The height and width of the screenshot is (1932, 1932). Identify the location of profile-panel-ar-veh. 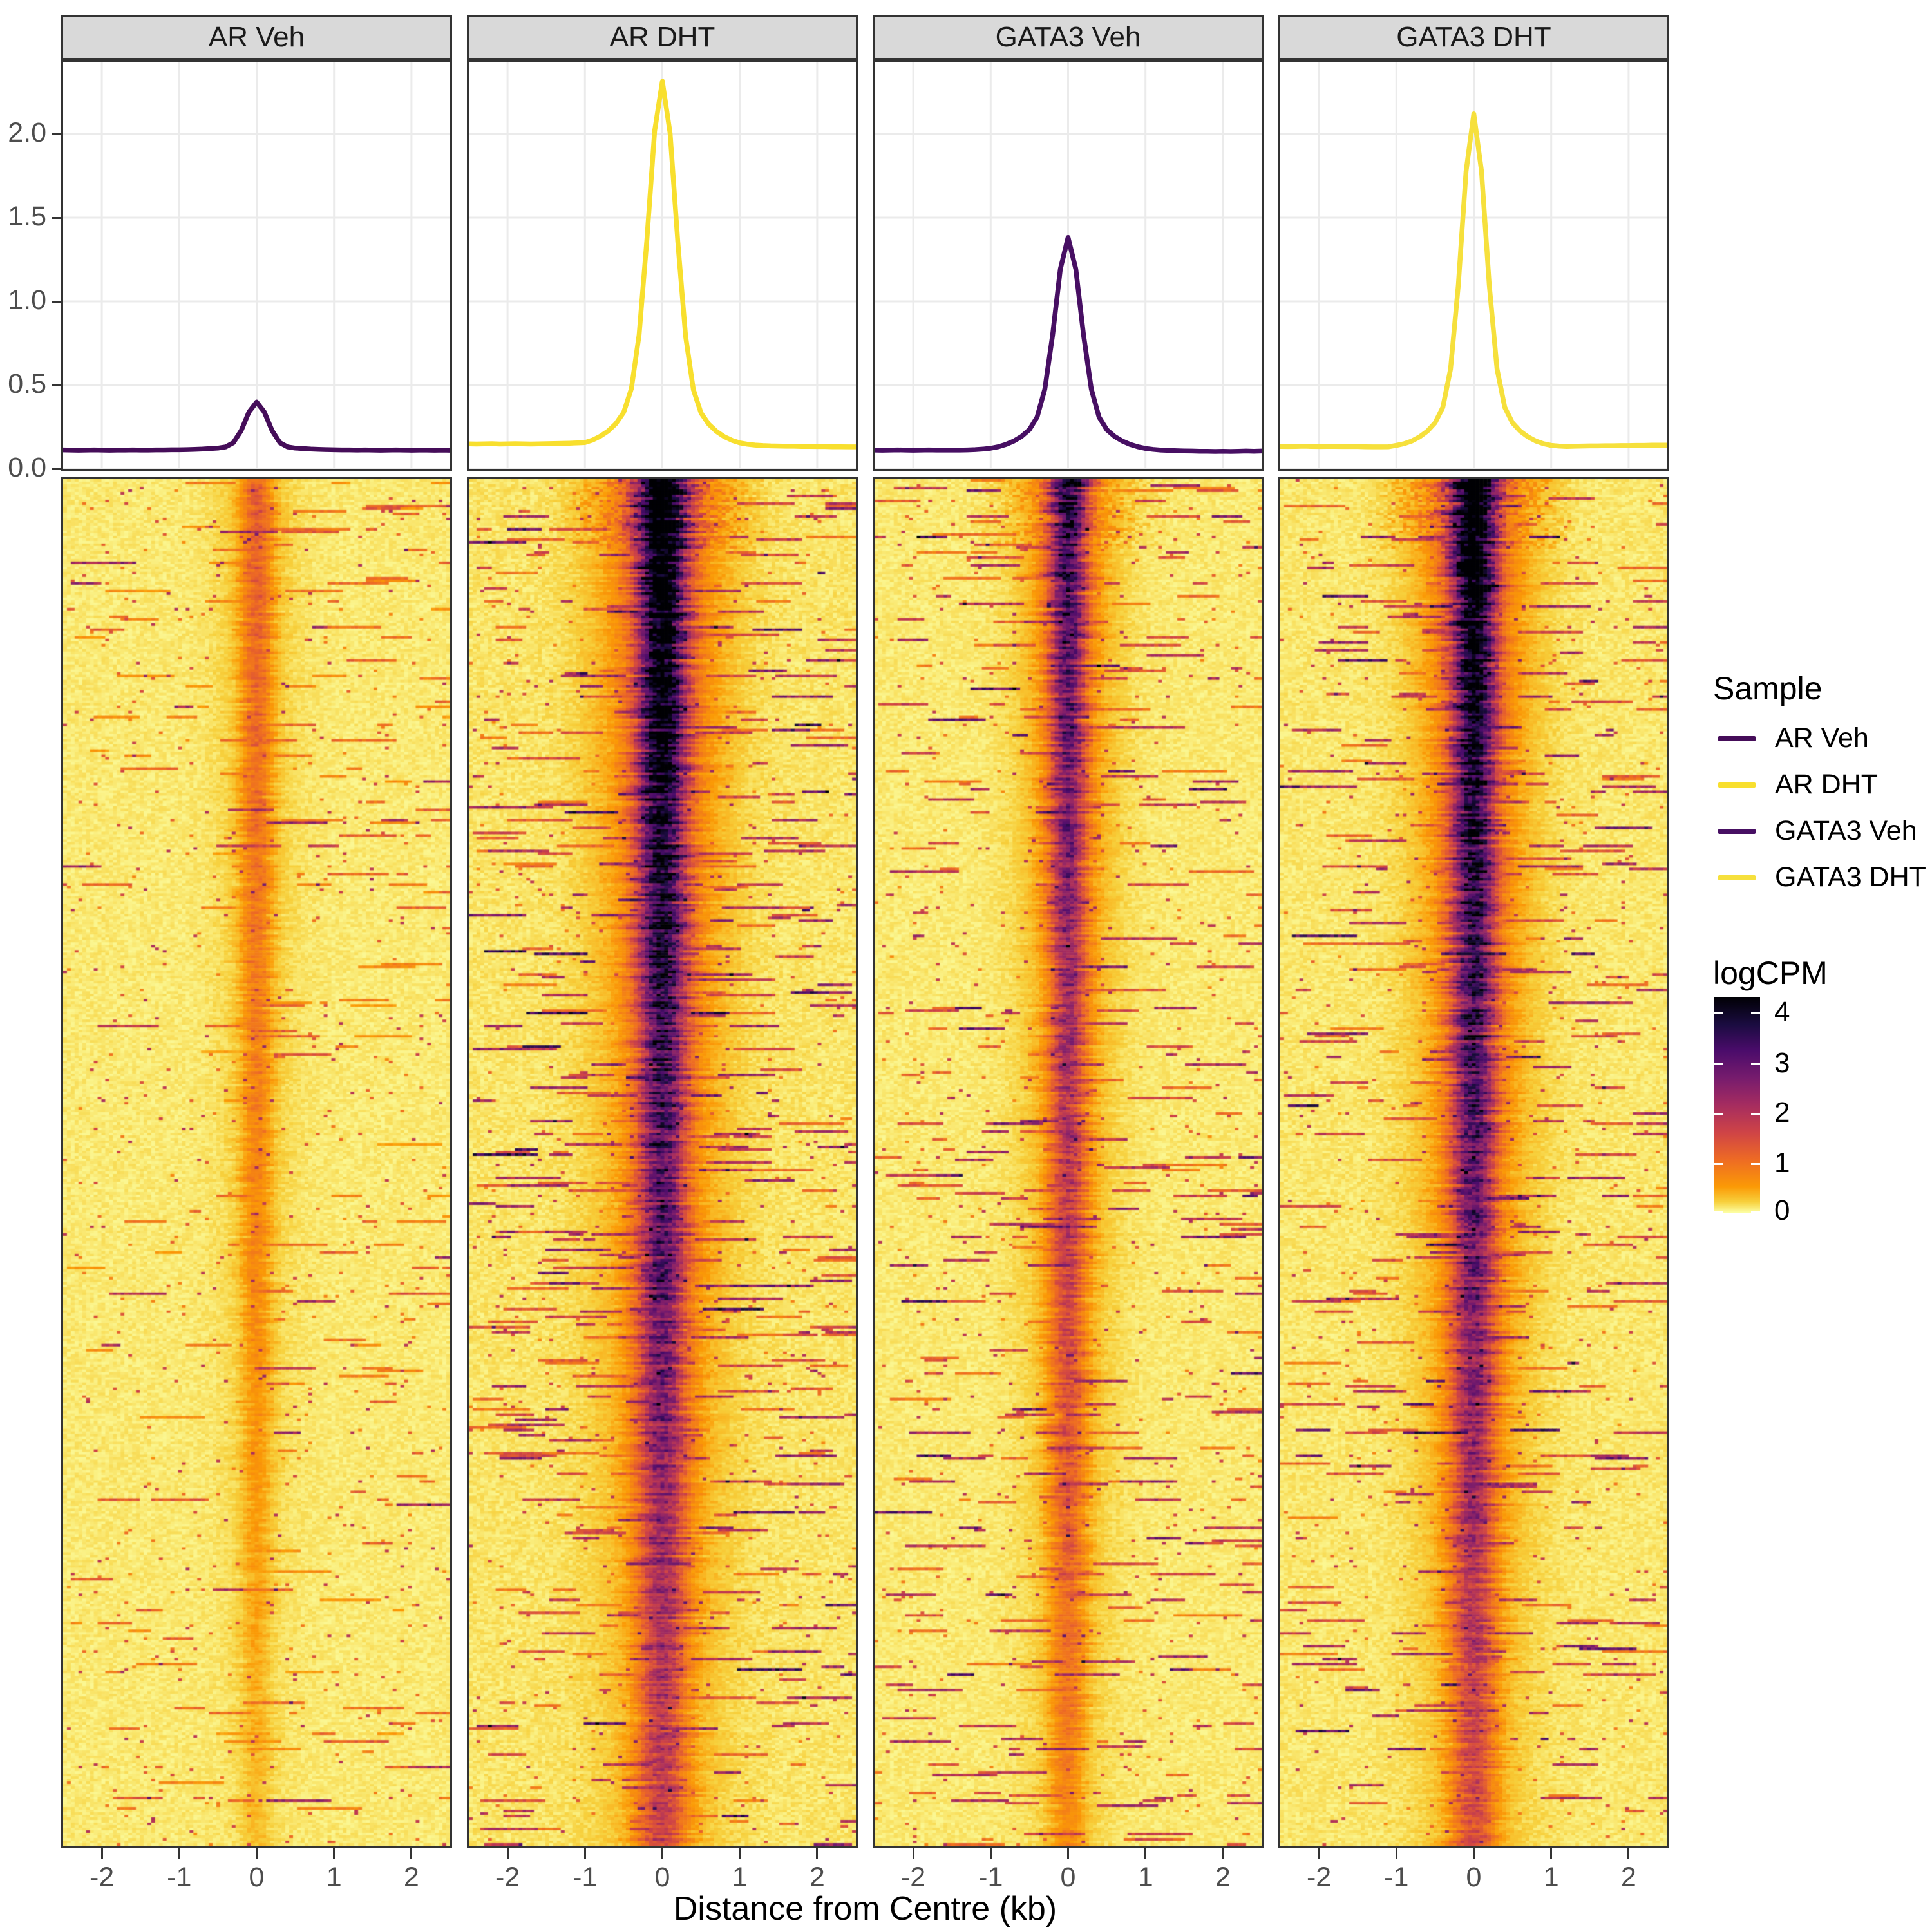
(256, 265).